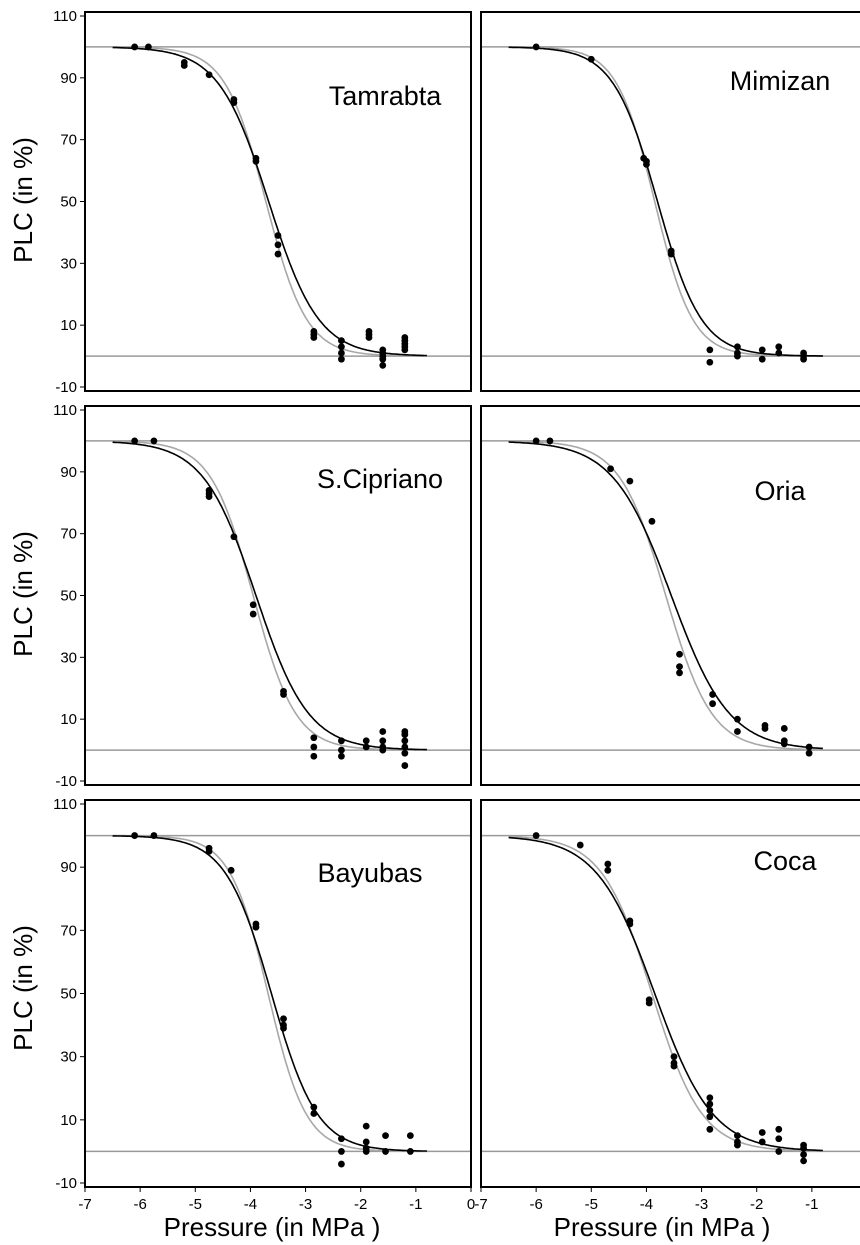  Describe the element at coordinates (68, 930) in the screenshot. I see `y-tick-label: 70` at that location.